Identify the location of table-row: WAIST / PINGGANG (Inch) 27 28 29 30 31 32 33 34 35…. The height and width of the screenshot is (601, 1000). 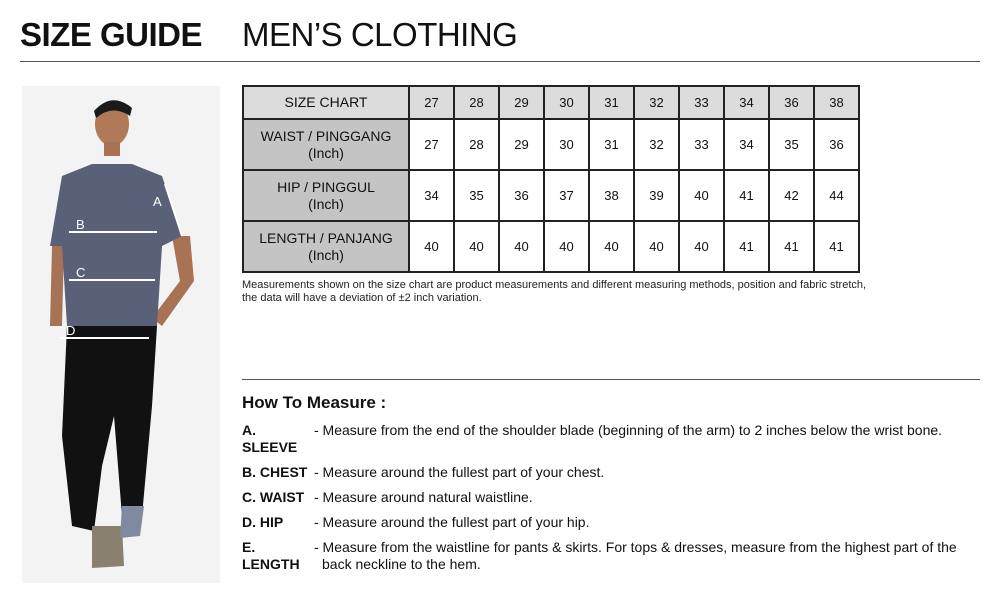
(551, 144).